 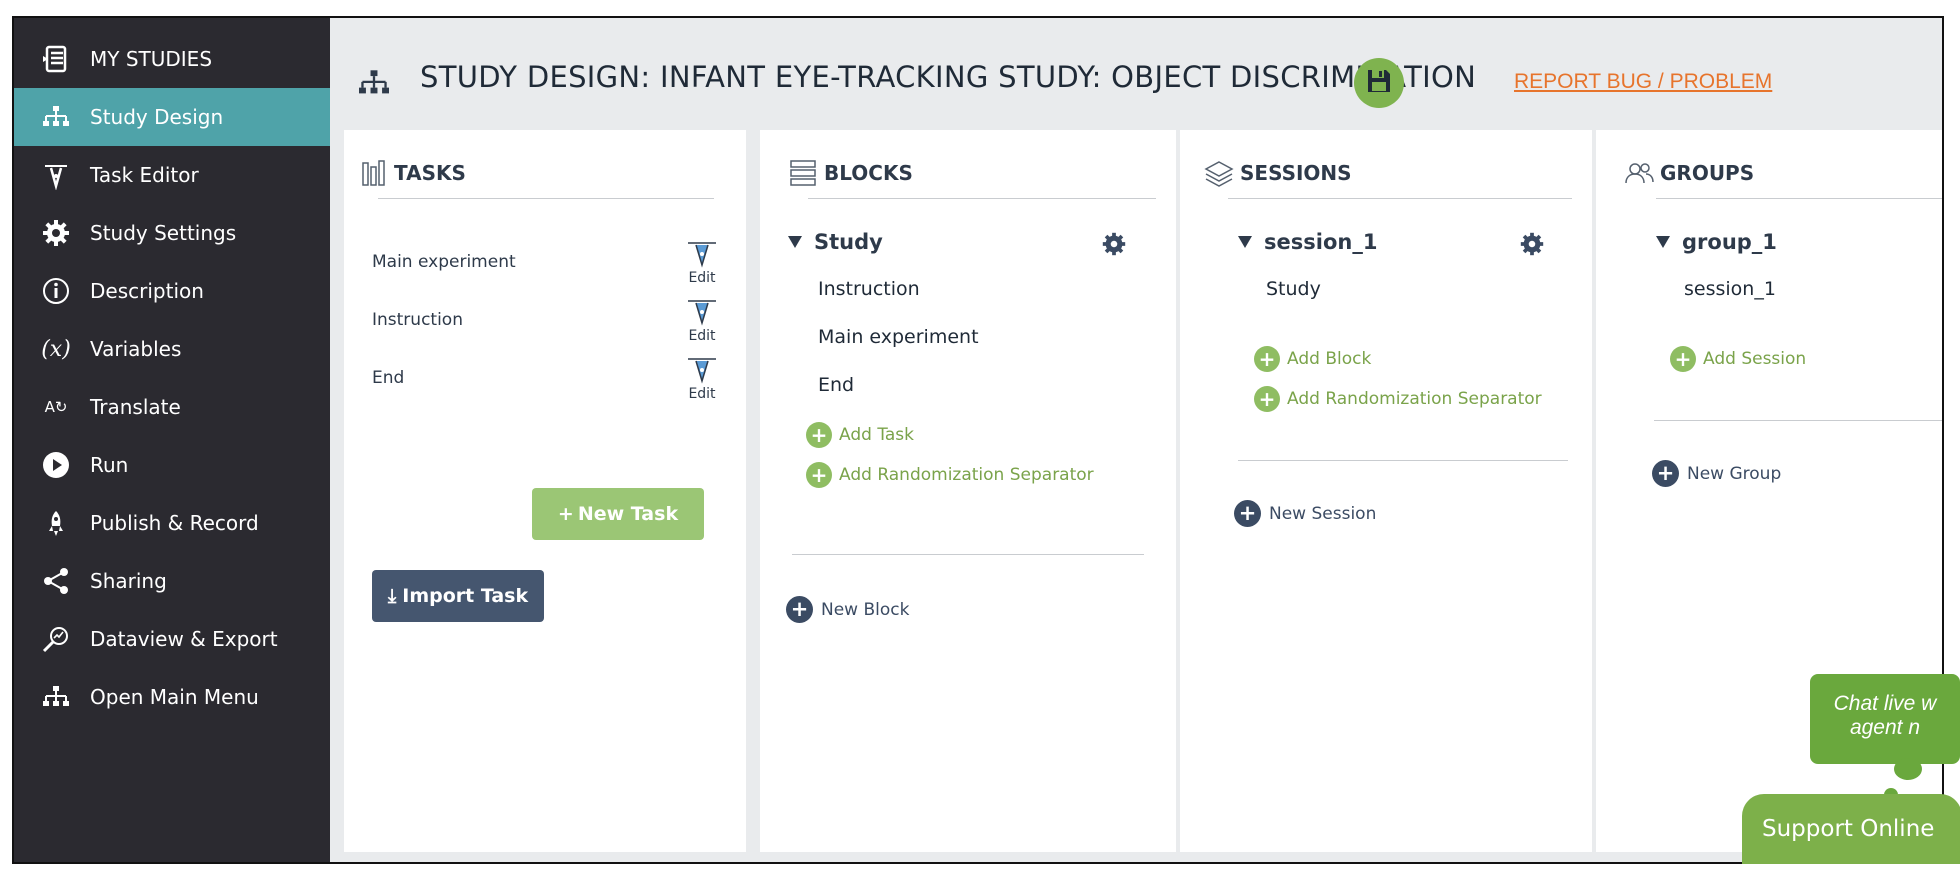 What do you see at coordinates (1312, 359) in the screenshot?
I see `add-block-link: + Add Block` at bounding box center [1312, 359].